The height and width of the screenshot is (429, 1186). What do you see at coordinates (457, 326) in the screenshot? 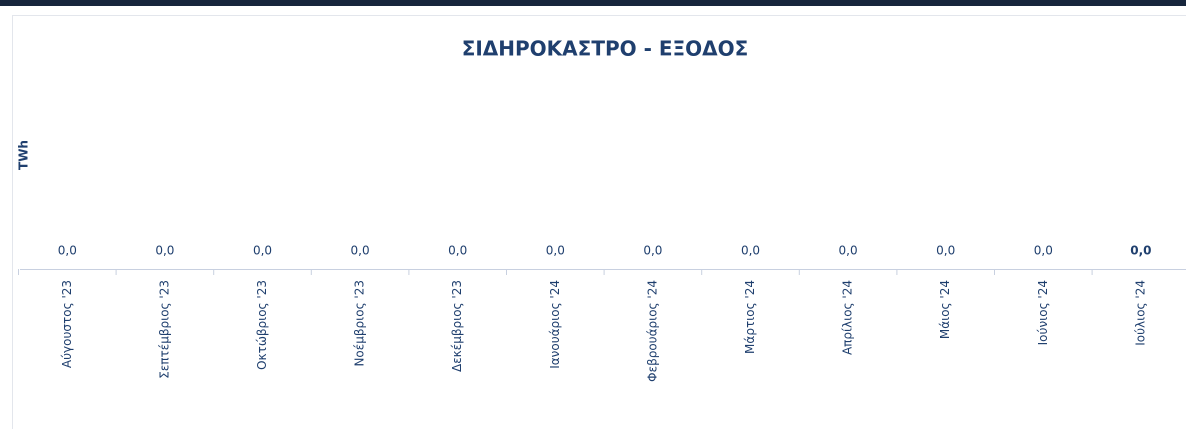
I see `x-tick-label: Δεκέμβριος '23` at bounding box center [457, 326].